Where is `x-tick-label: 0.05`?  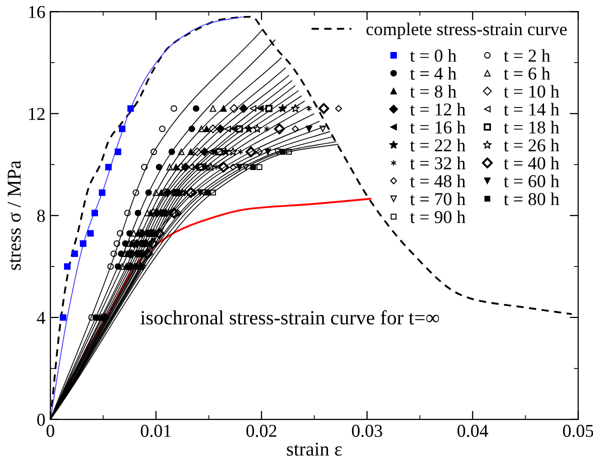
x-tick-label: 0.05 is located at coordinates (578, 431).